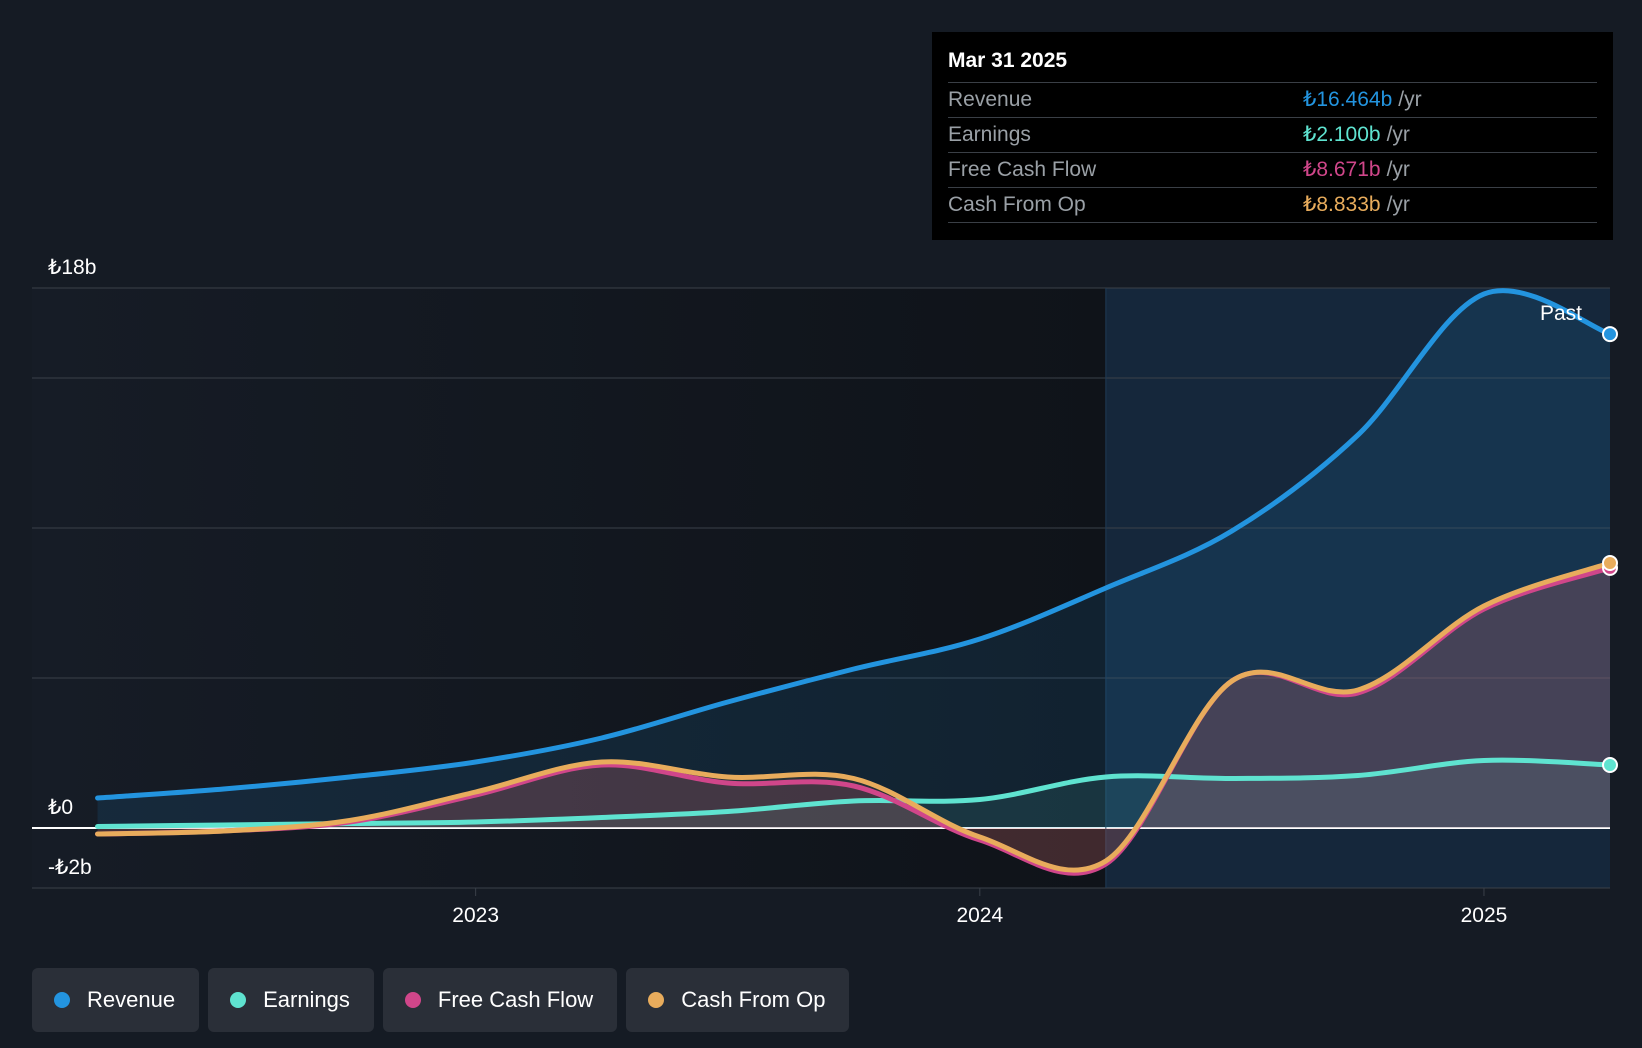  Describe the element at coordinates (1610, 334) in the screenshot. I see `endpoint-revenue` at that location.